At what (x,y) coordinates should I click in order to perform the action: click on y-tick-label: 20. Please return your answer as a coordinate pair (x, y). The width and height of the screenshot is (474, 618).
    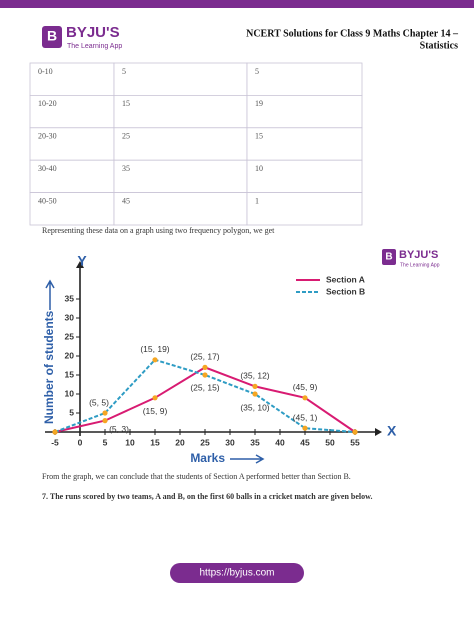
    Looking at the image, I should click on (70, 355).